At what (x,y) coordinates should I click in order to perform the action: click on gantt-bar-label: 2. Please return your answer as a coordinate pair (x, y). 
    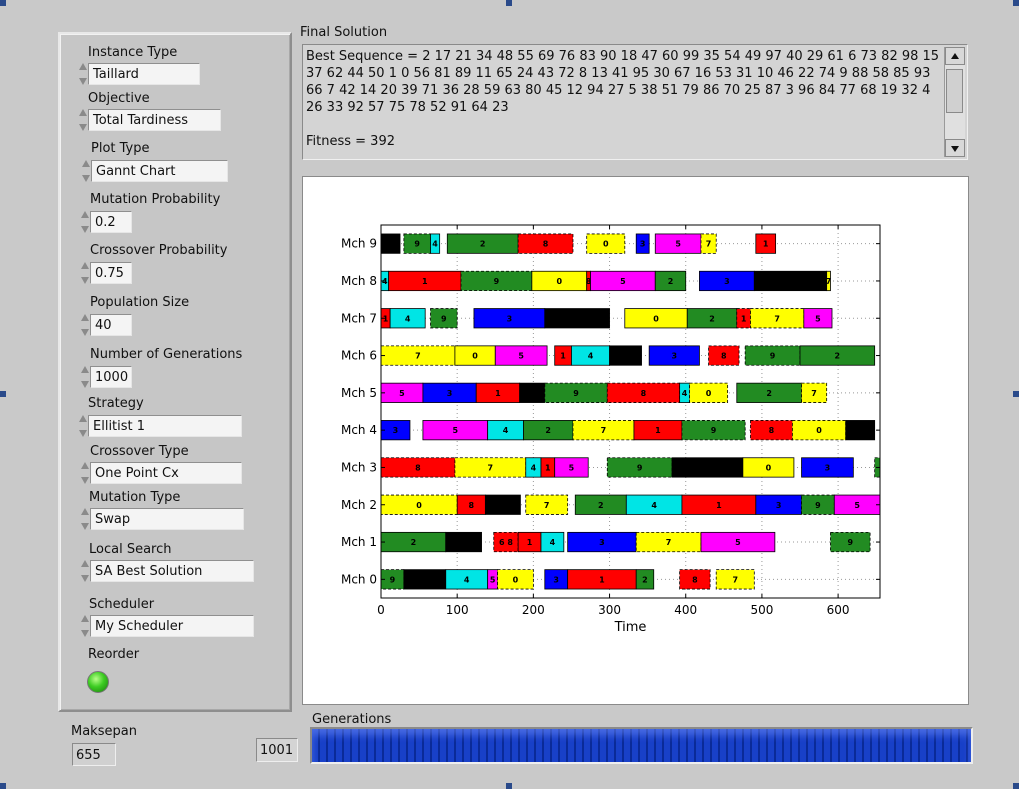
    Looking at the image, I should click on (712, 318).